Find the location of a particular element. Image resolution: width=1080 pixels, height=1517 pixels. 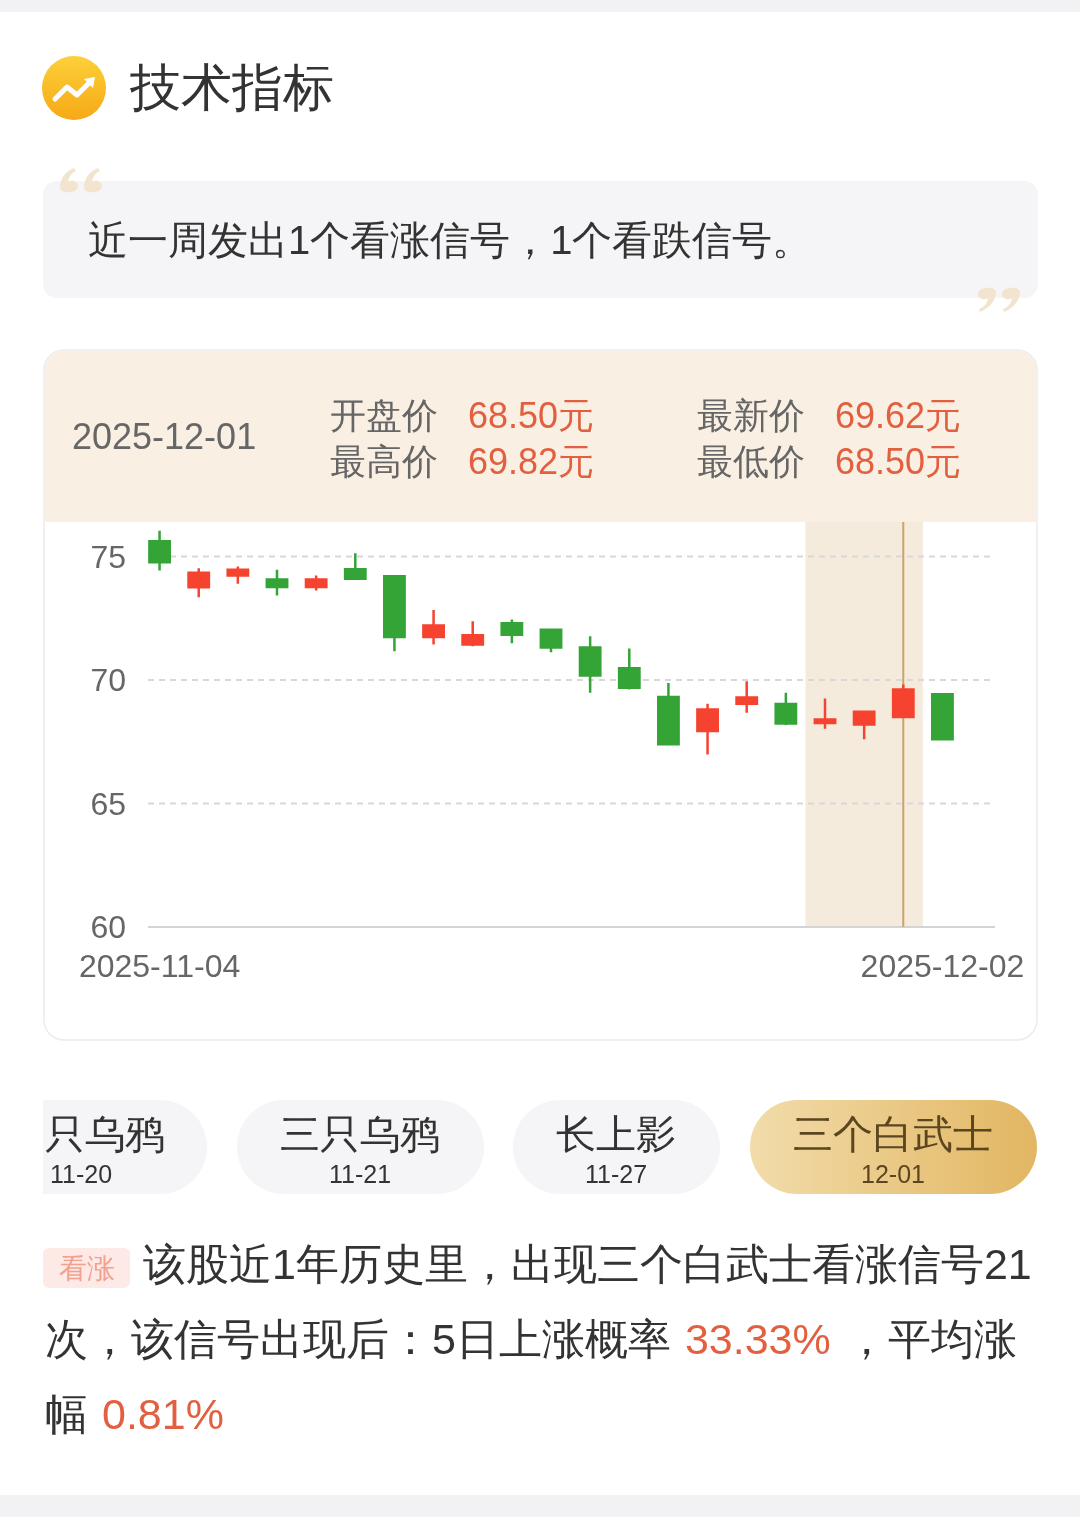

text: 11-27 is located at coordinates (616, 1174).